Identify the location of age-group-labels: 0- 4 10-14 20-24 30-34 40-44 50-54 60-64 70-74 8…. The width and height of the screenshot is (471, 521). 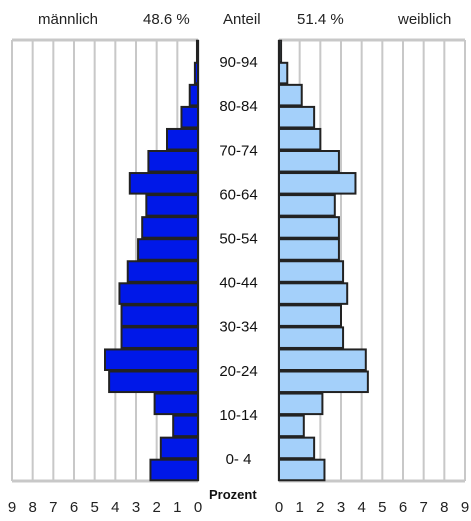
(238, 261).